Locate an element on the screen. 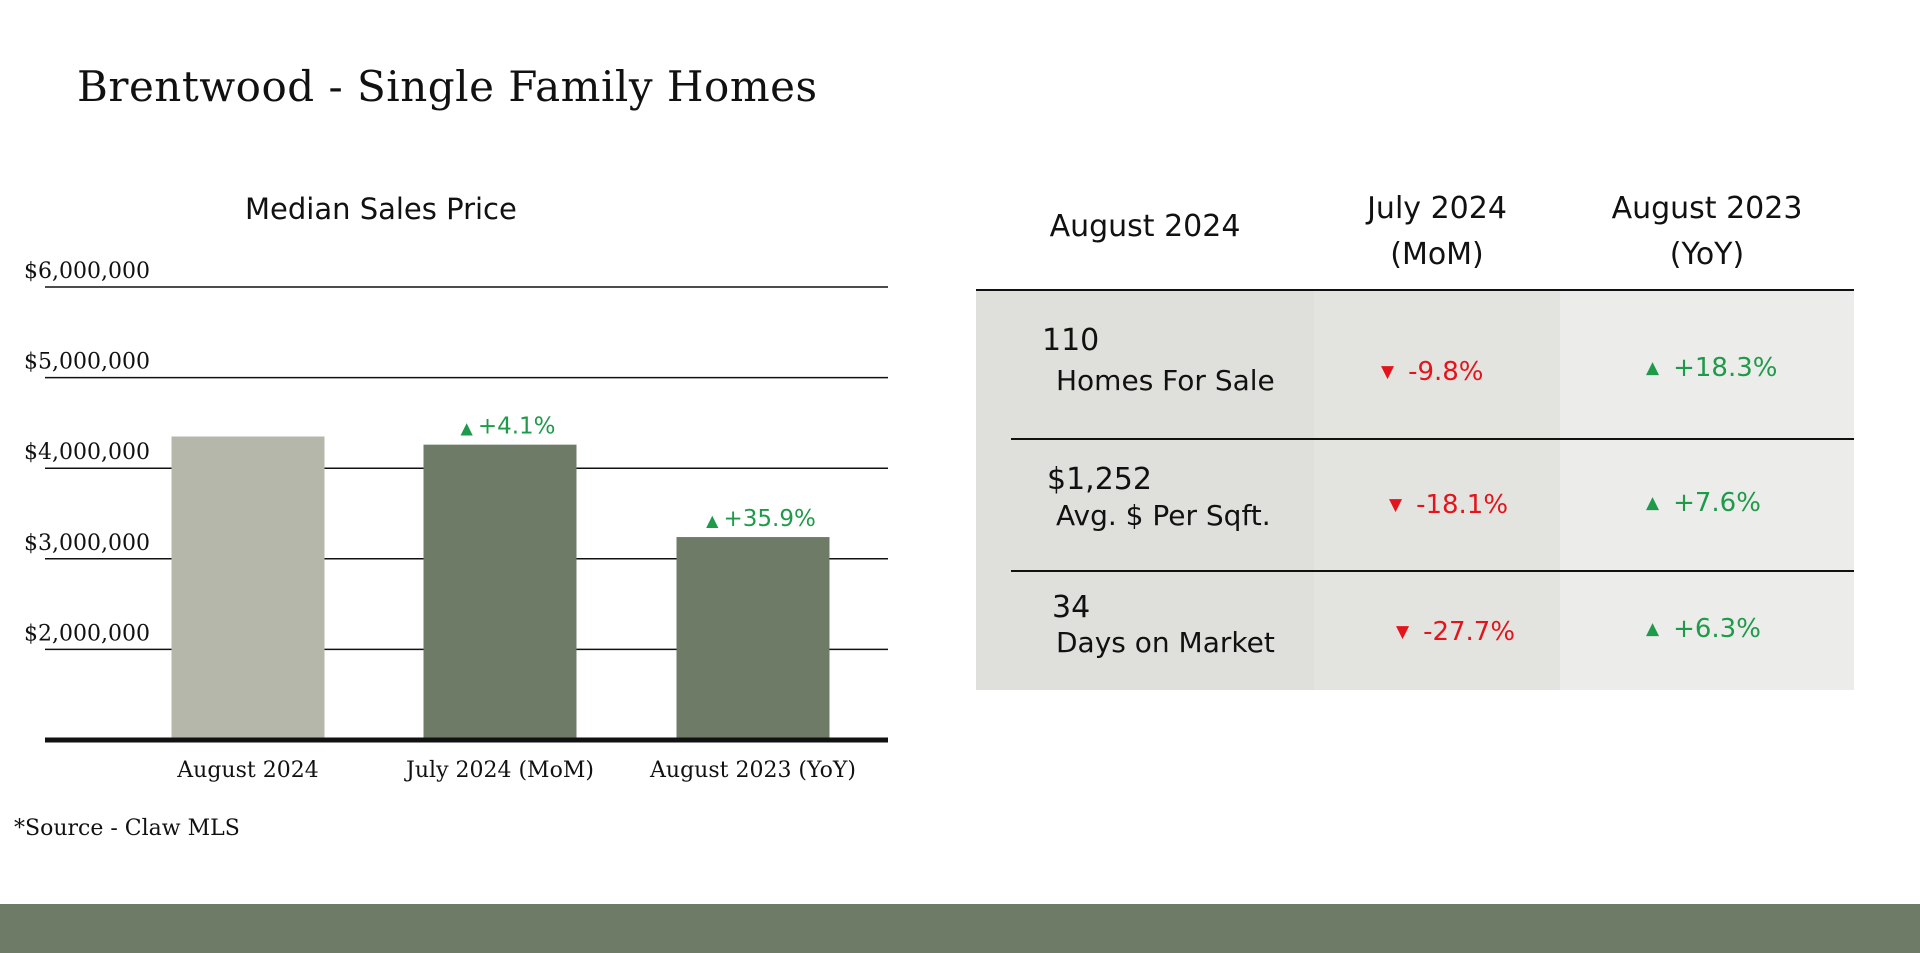 The width and height of the screenshot is (1920, 953). metric-value: 110 is located at coordinates (1071, 340).